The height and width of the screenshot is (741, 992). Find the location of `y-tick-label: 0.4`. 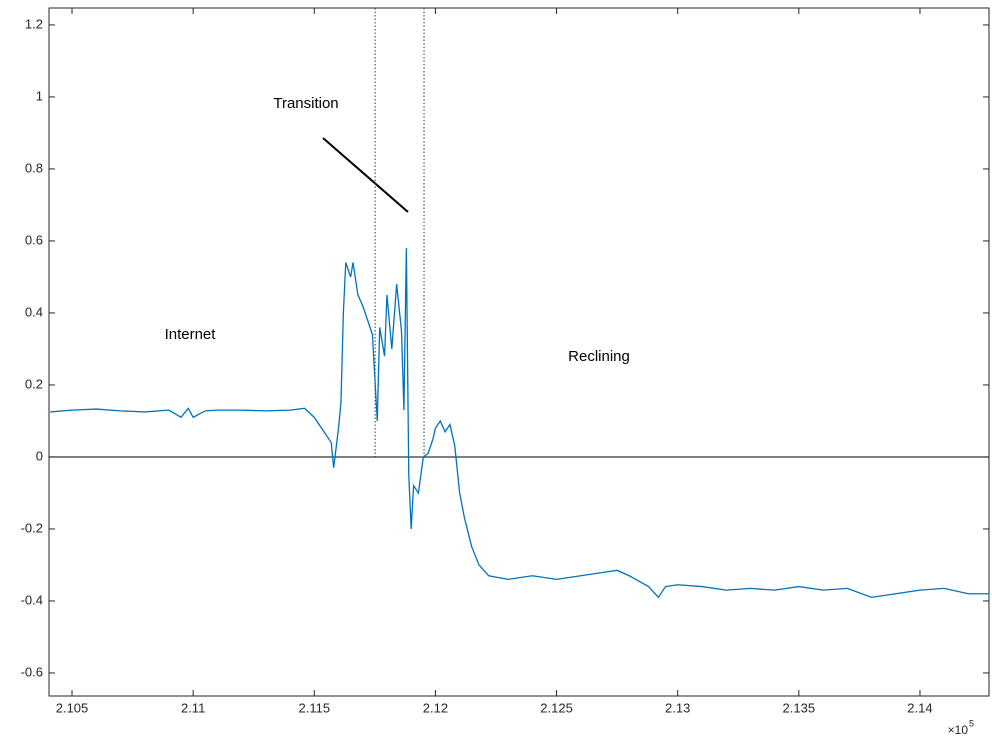

y-tick-label: 0.4 is located at coordinates (34, 311).